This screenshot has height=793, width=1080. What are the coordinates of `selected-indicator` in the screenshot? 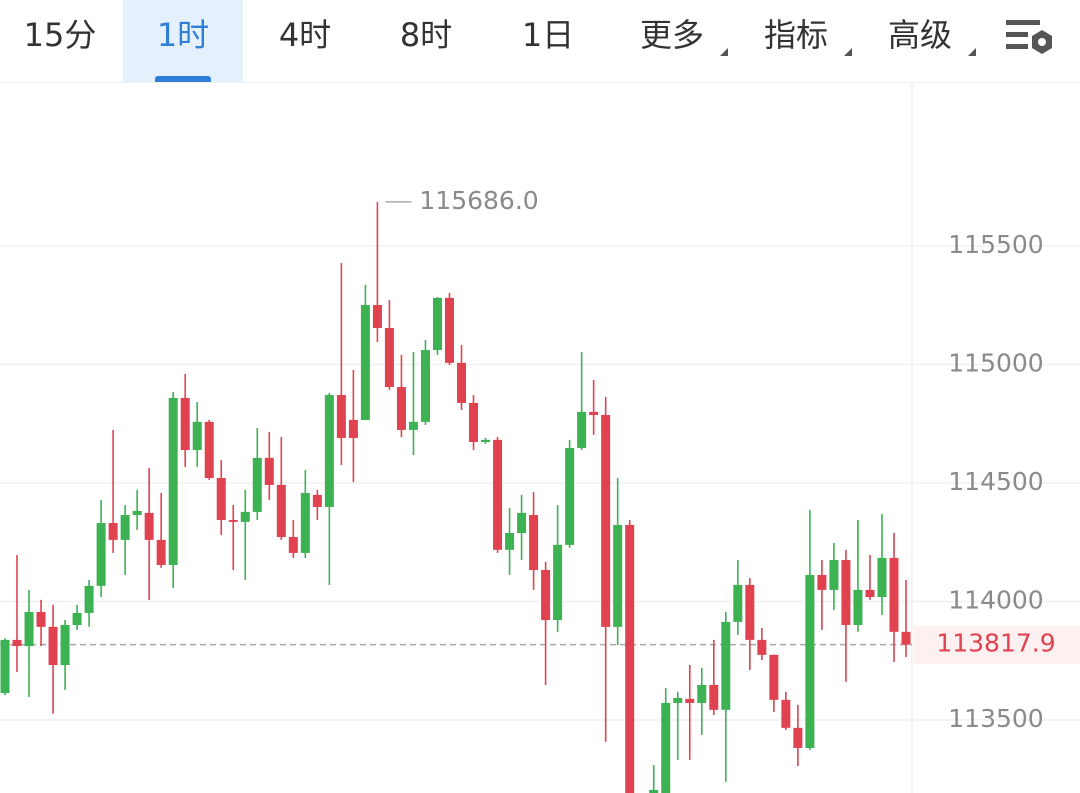 It's located at (183, 79).